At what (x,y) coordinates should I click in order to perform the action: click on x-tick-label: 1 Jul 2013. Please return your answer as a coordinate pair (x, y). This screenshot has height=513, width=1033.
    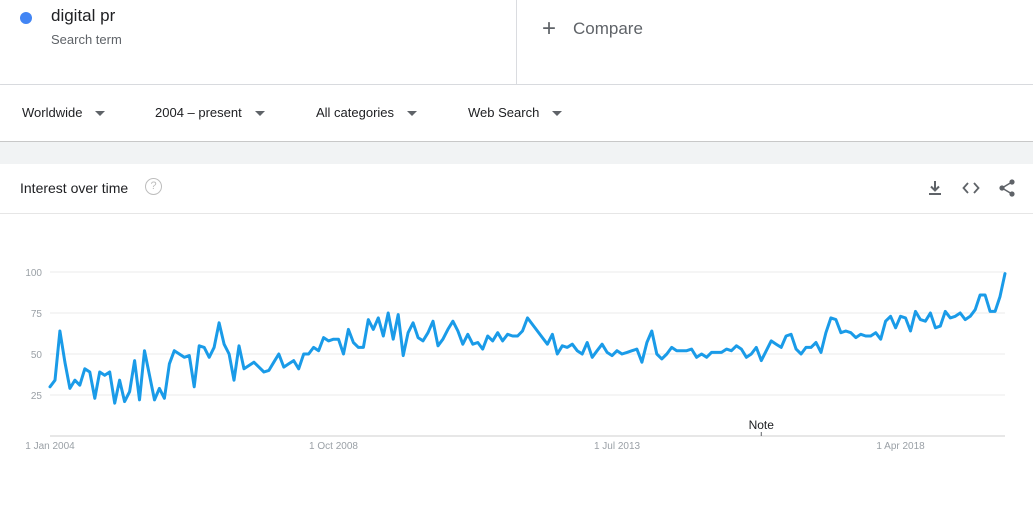
    Looking at the image, I should click on (617, 446).